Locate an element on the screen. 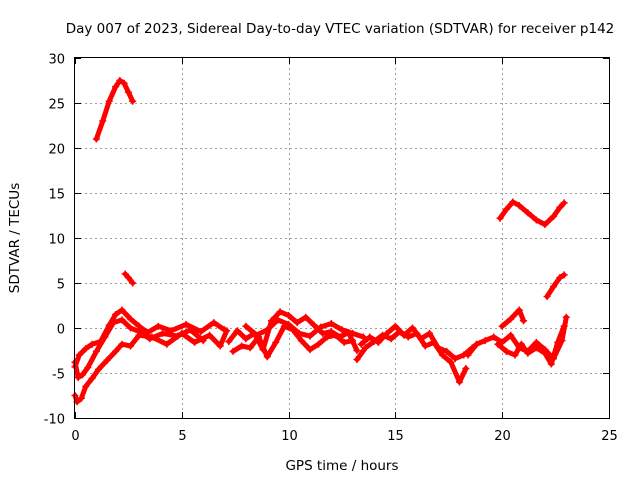  series-track-start-alt is located at coordinates (139, 348).